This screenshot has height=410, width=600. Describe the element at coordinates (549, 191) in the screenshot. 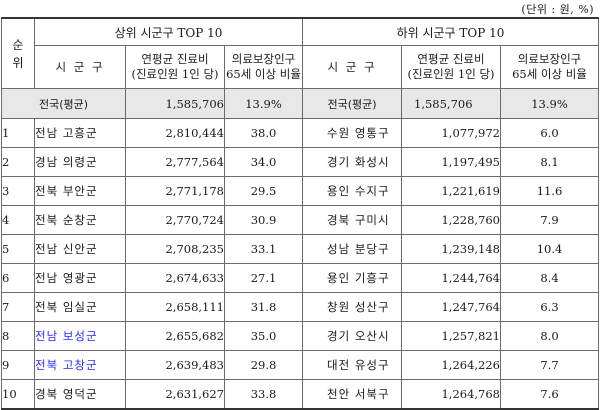

I see `bottom-ratio-cell: 11.6` at that location.